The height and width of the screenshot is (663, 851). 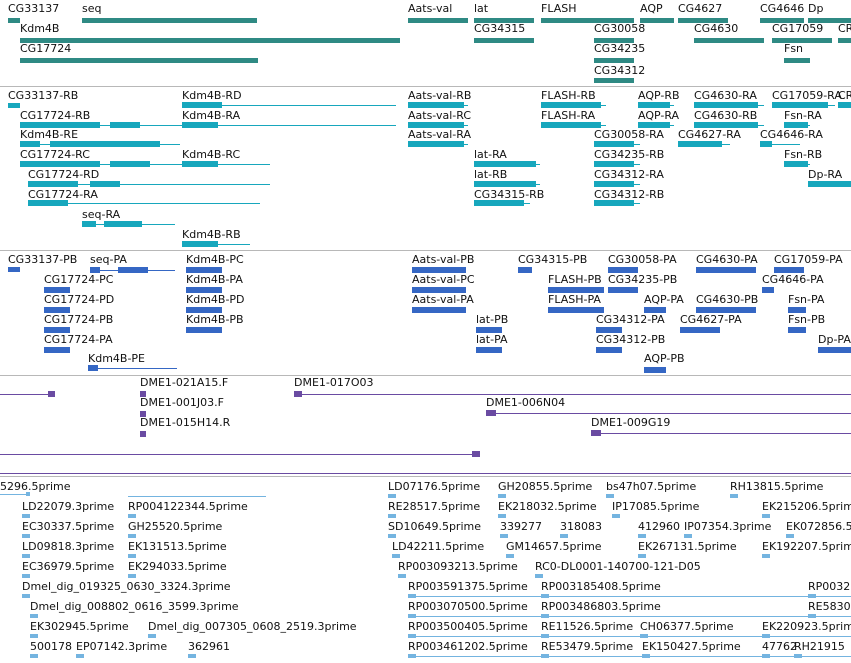 I want to click on feature-label: AQP, so click(x=651, y=8).